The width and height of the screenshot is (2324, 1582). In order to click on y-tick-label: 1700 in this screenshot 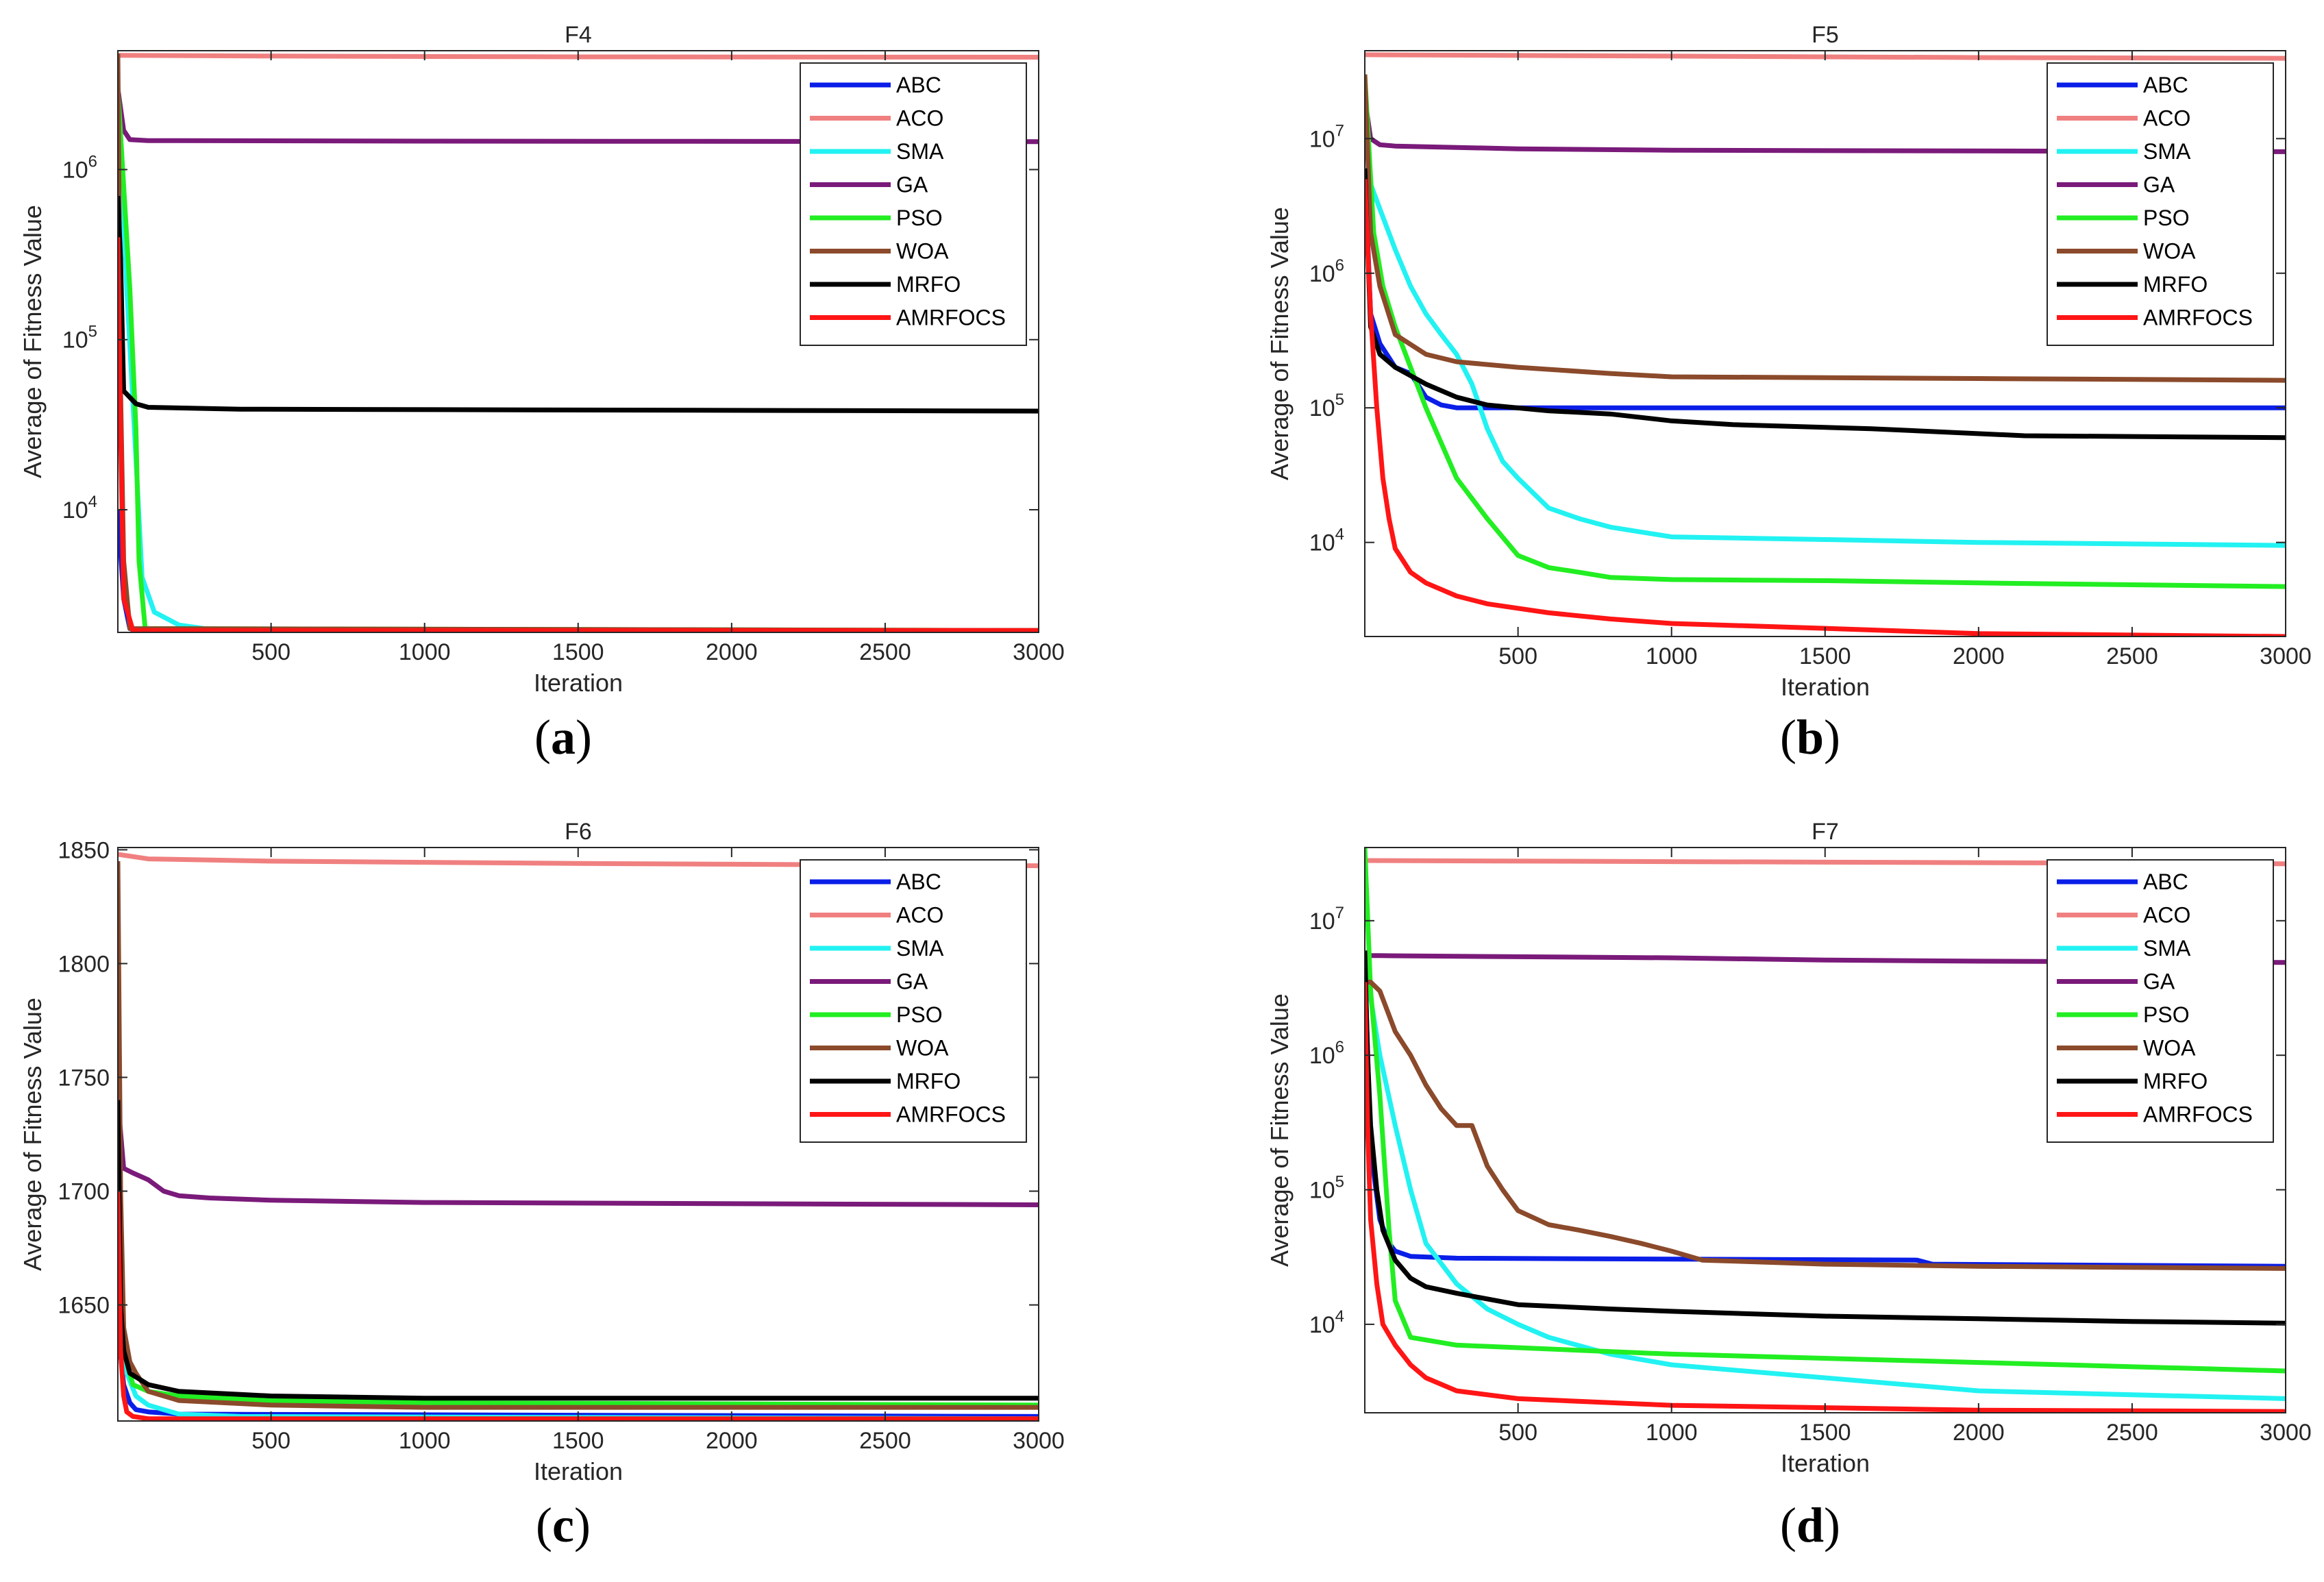, I will do `click(84, 1192)`.